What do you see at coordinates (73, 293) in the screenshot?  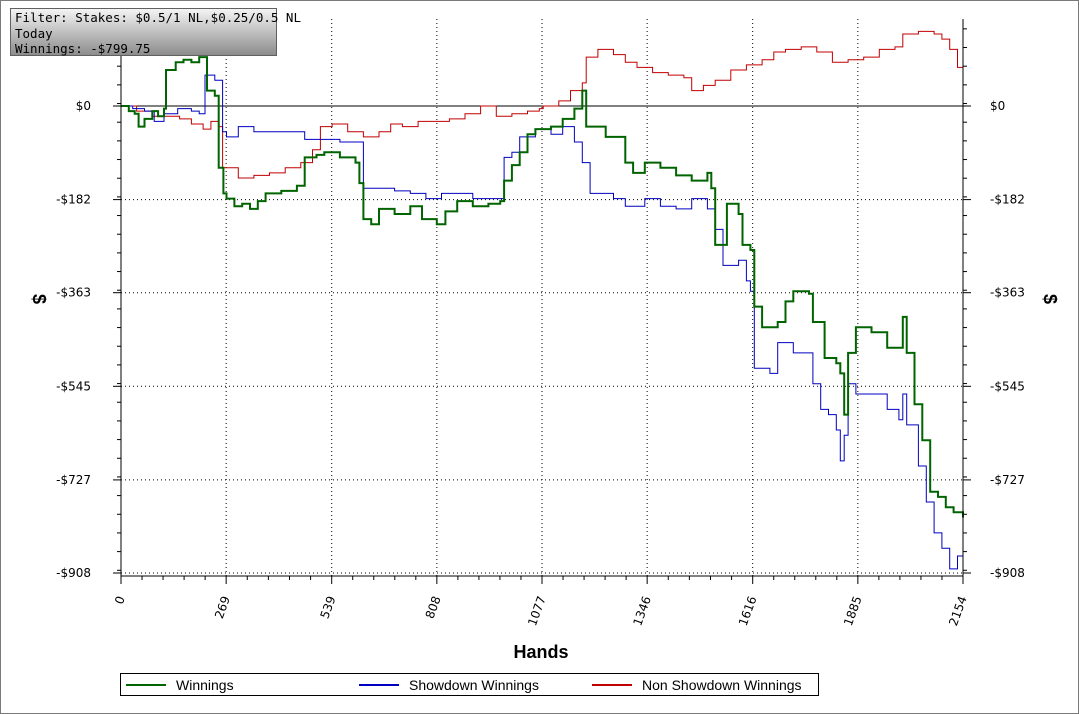 I see `y-tick-label-left: -$363` at bounding box center [73, 293].